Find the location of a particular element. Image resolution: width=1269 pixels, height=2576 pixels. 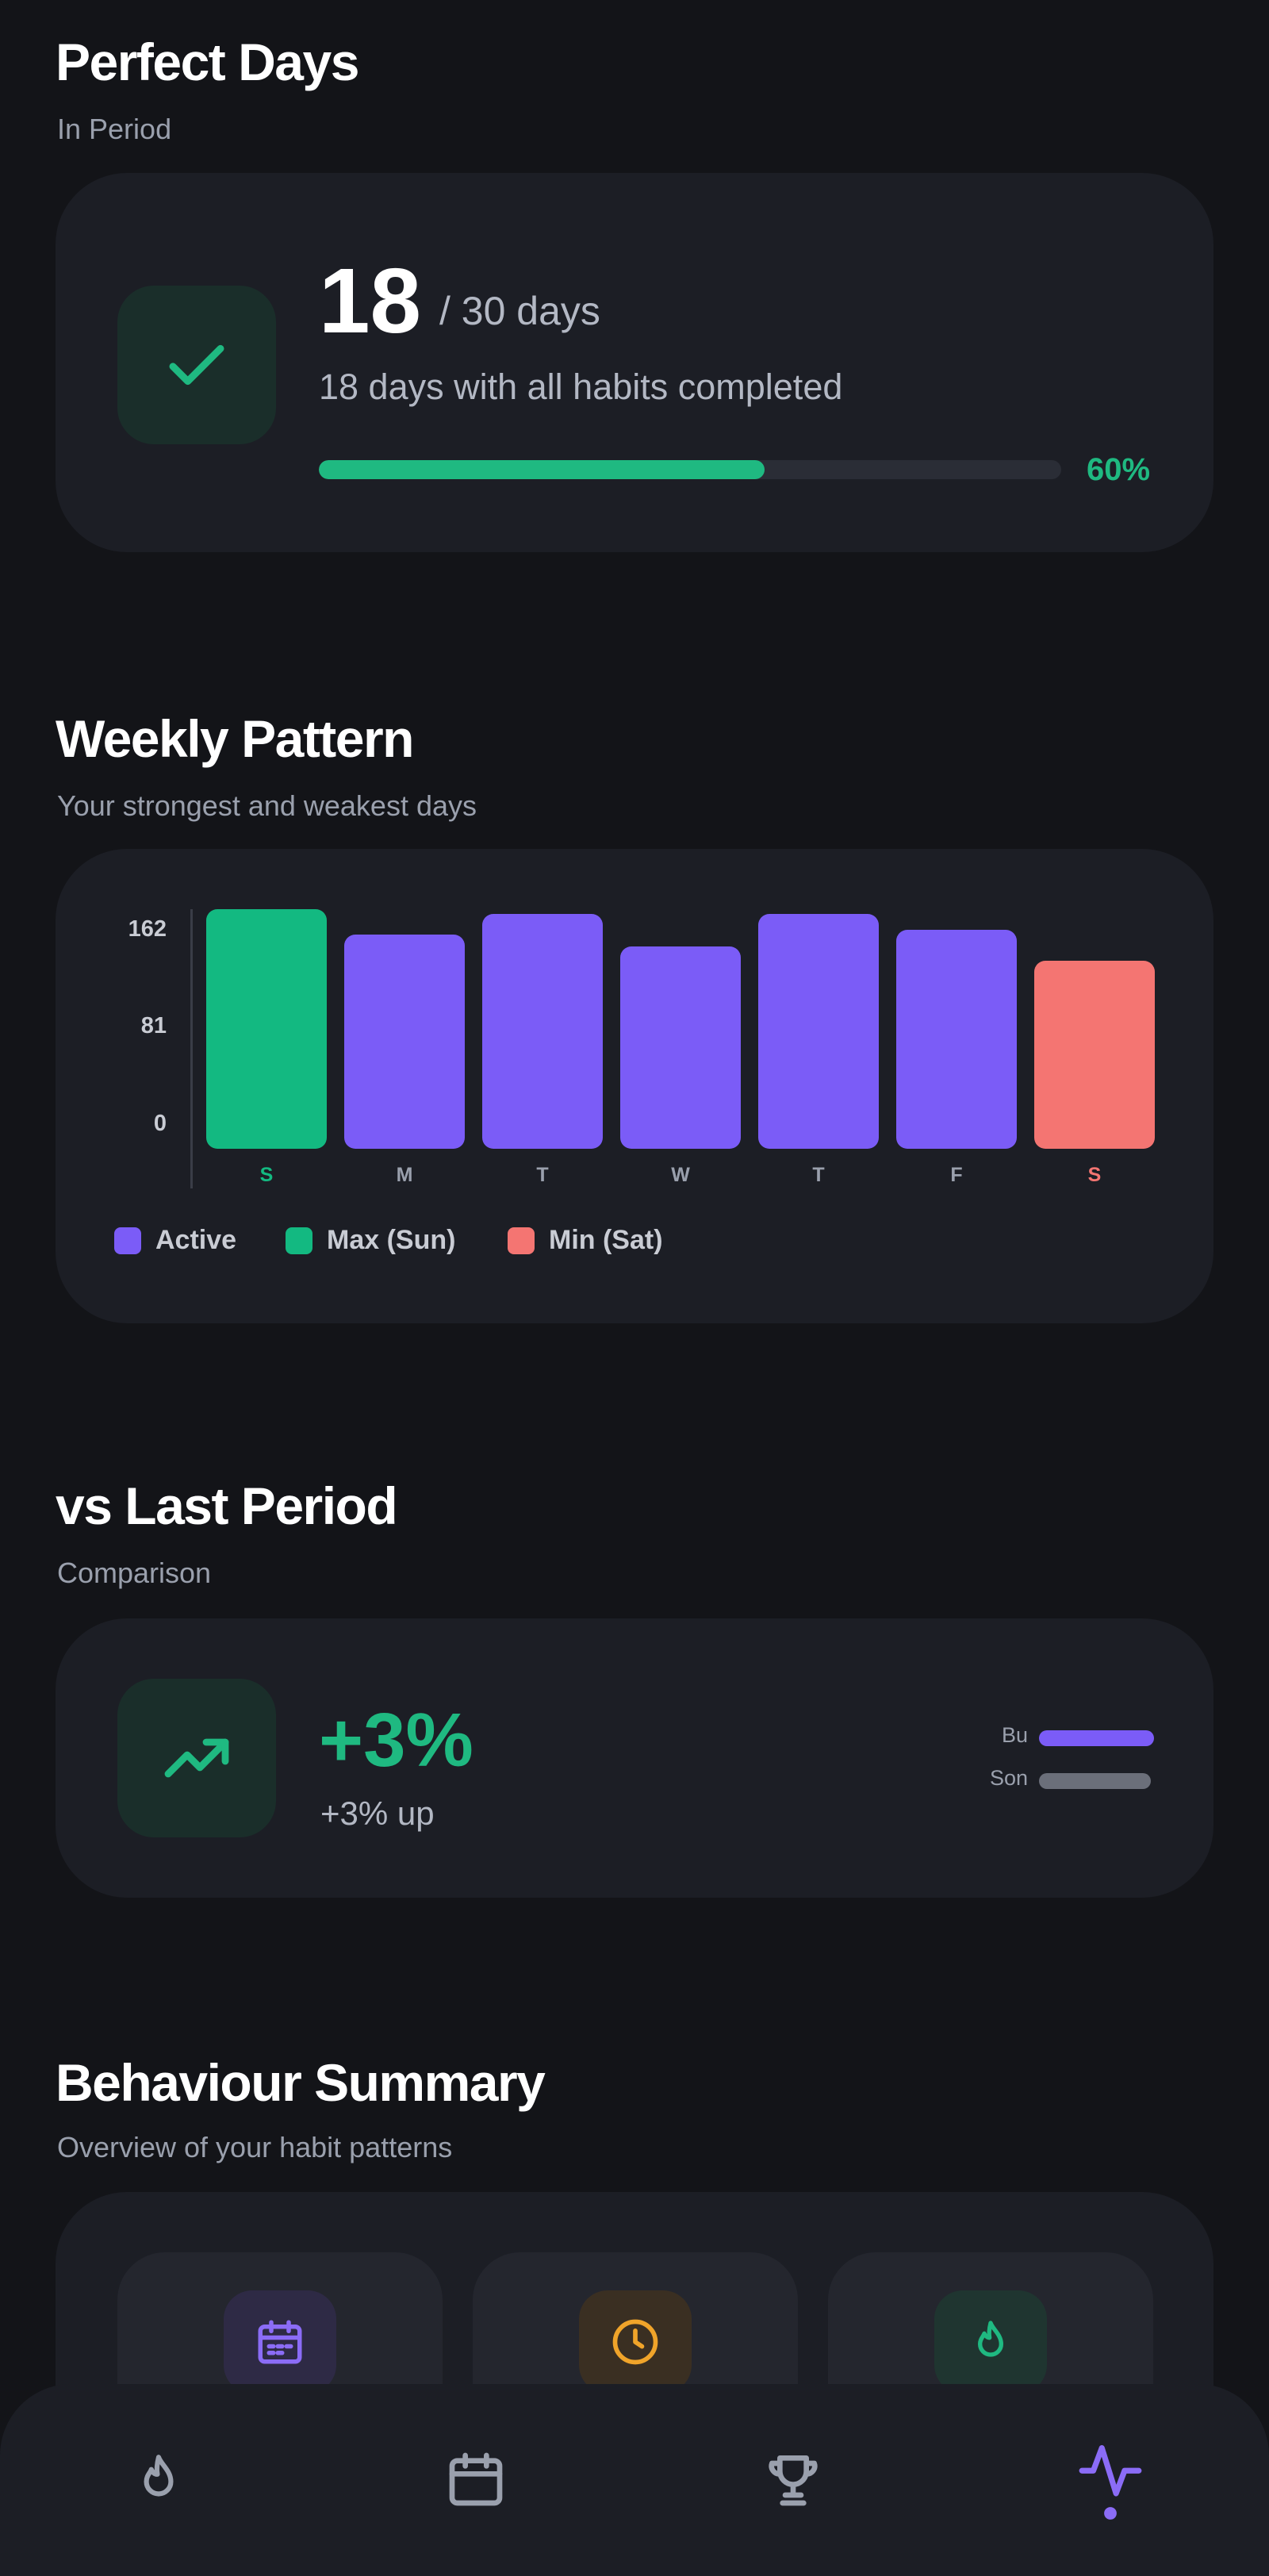

x-tick-label: W is located at coordinates (680, 1175).